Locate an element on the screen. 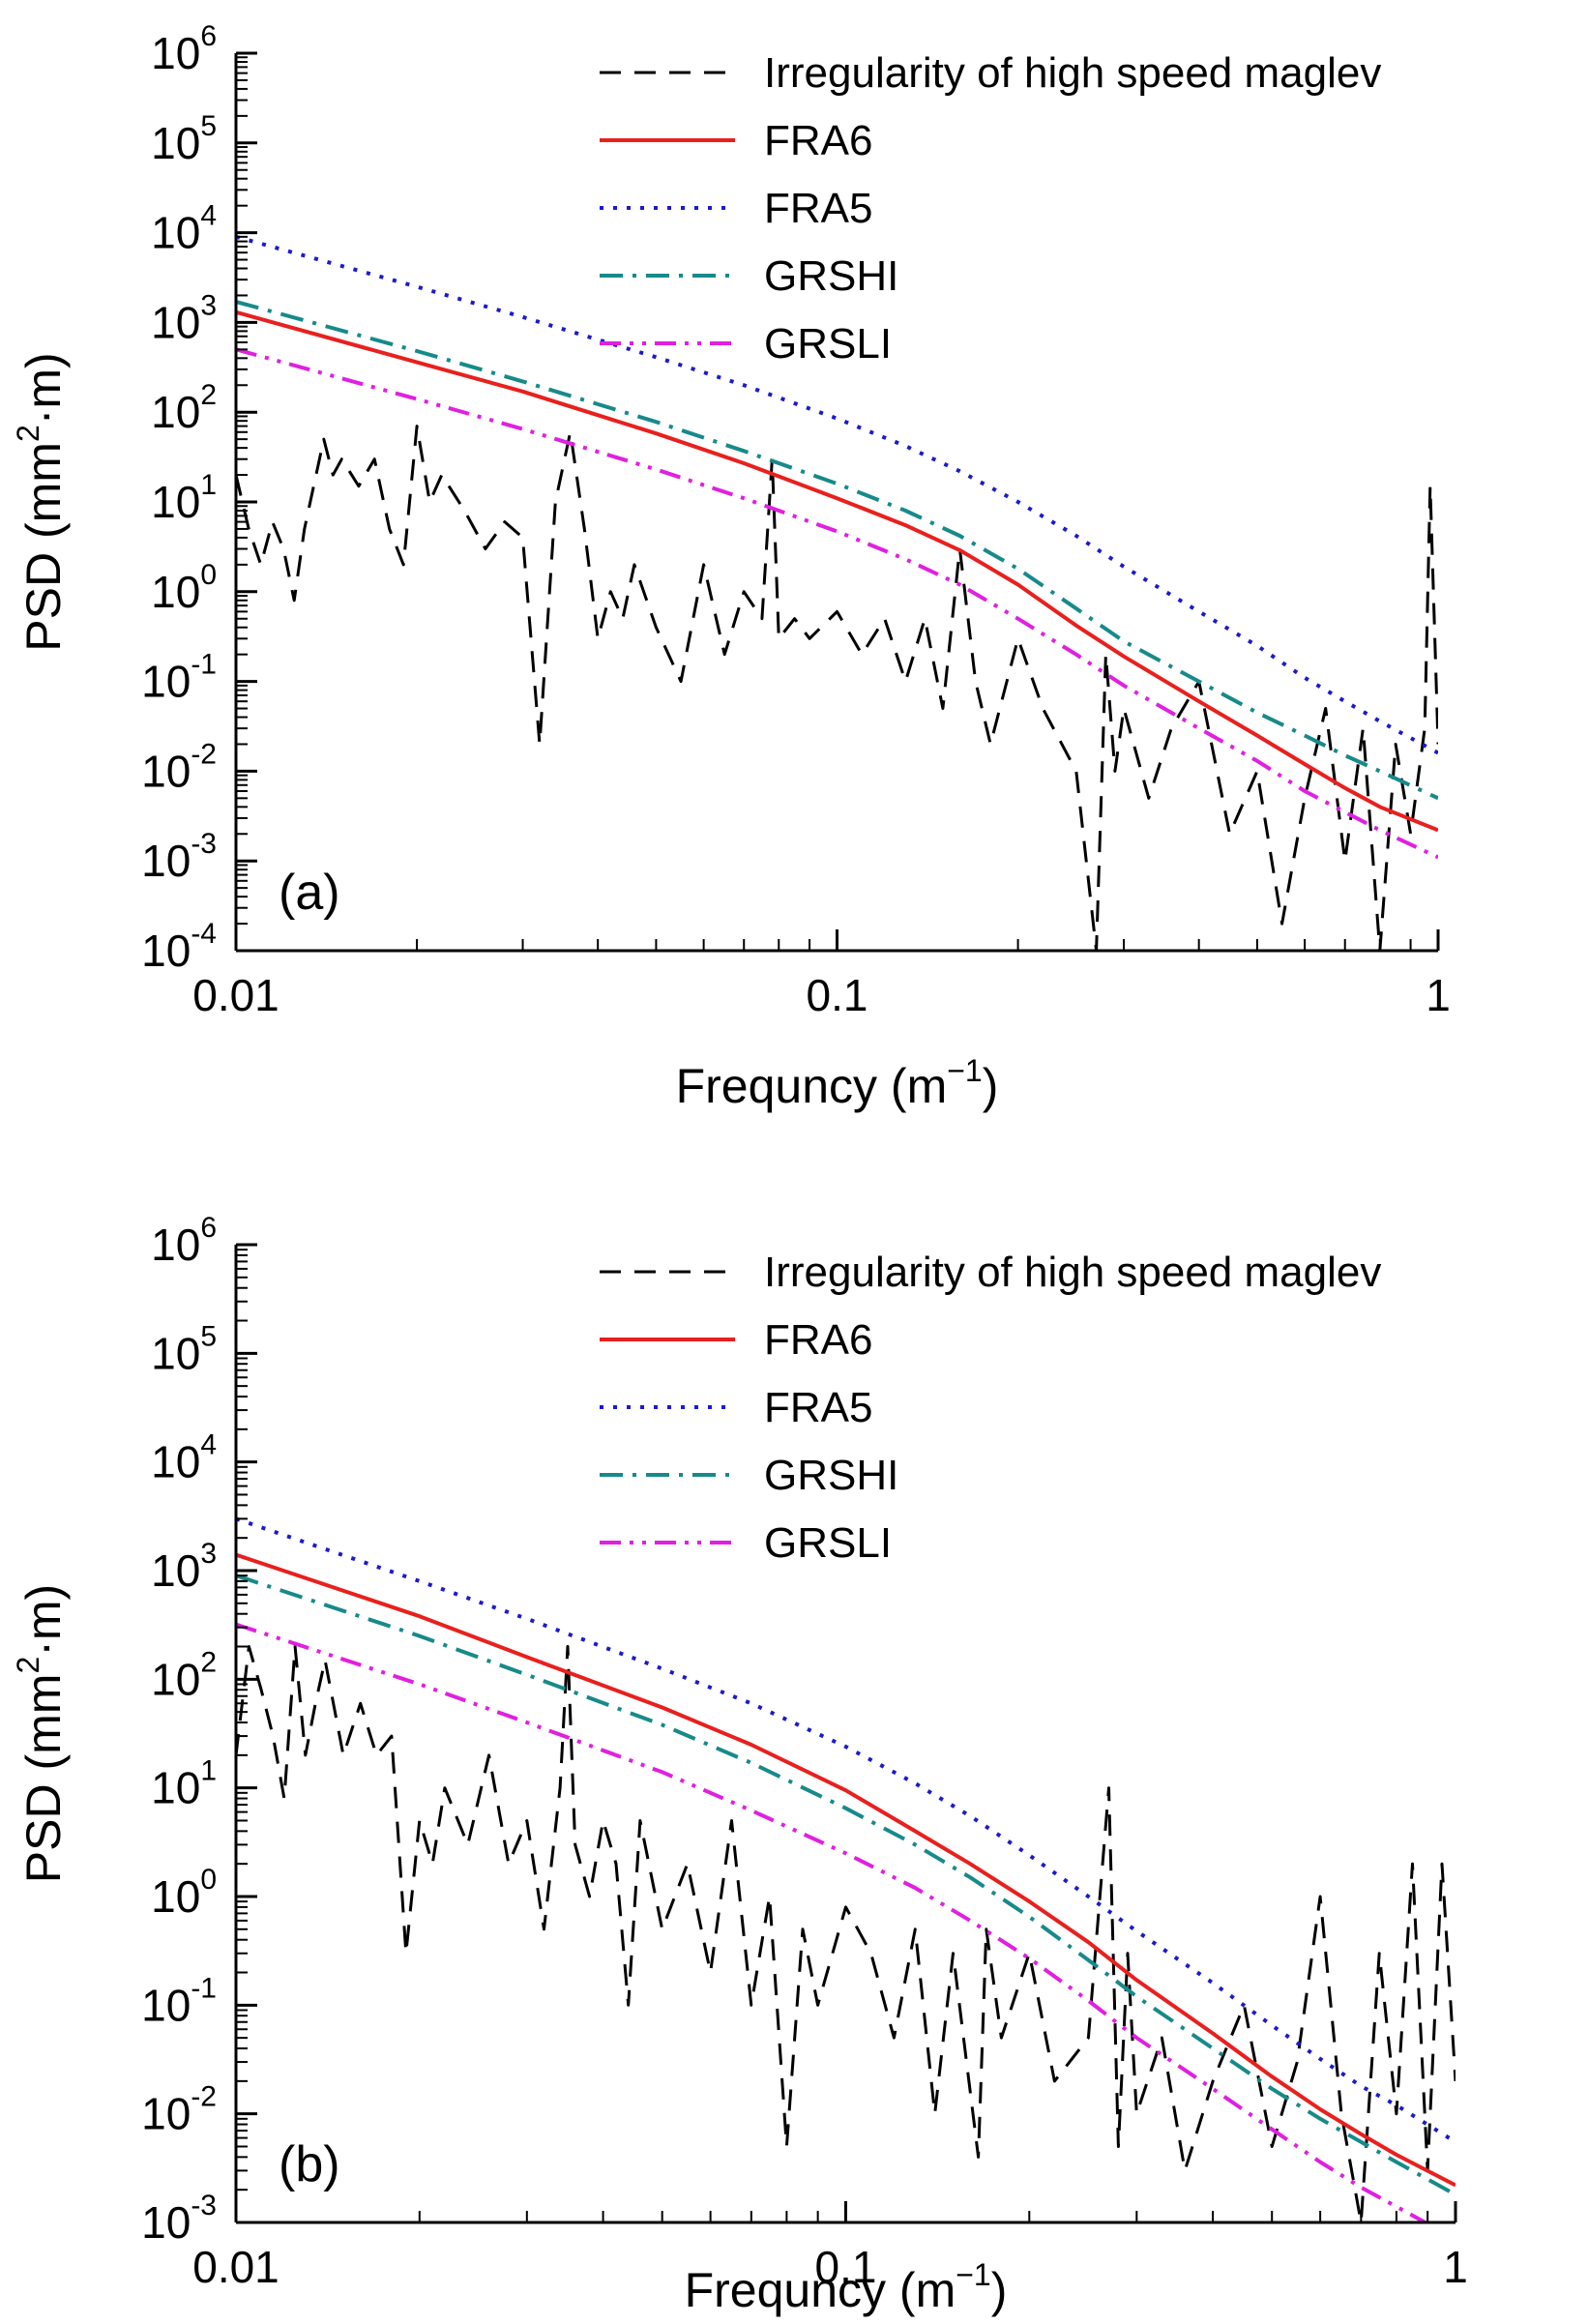 This screenshot has height=2324, width=1588. panel-label: (a) is located at coordinates (309, 893).